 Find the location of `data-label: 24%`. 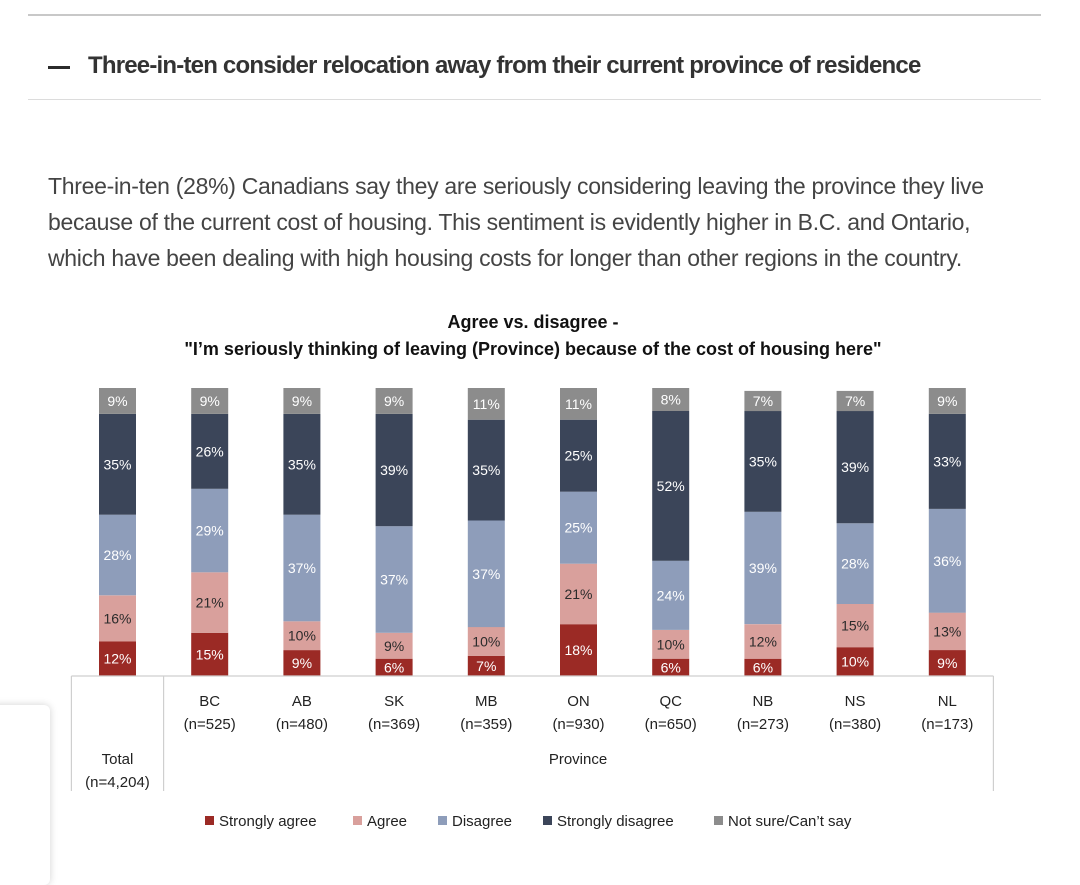

data-label: 24% is located at coordinates (671, 595).